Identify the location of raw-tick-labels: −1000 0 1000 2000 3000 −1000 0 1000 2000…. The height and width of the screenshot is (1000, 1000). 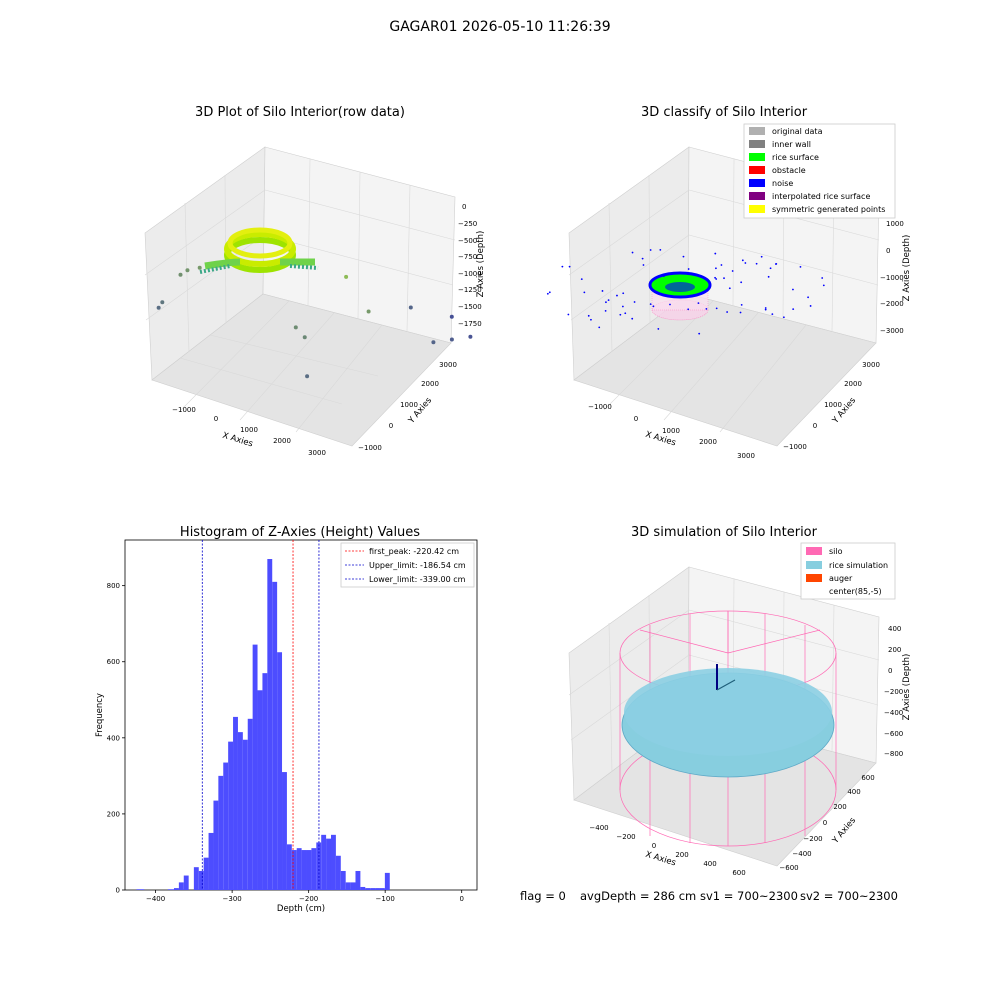
(327, 330).